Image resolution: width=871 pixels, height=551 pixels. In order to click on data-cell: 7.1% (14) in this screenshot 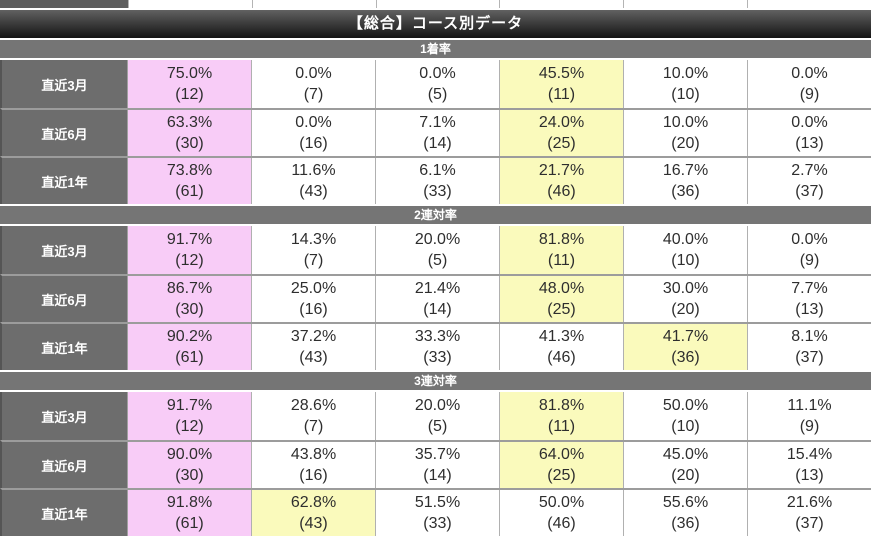, I will do `click(437, 133)`.